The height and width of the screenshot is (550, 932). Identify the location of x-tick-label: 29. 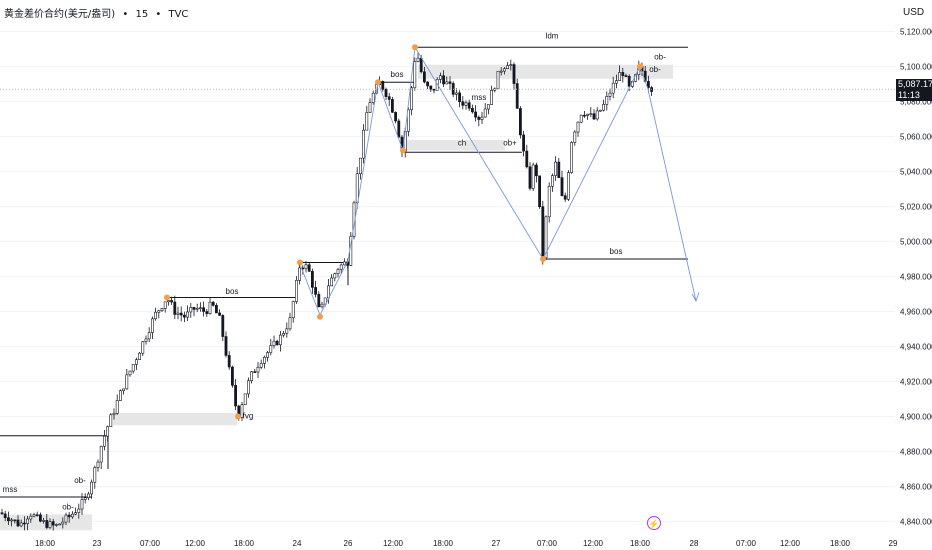
(893, 543).